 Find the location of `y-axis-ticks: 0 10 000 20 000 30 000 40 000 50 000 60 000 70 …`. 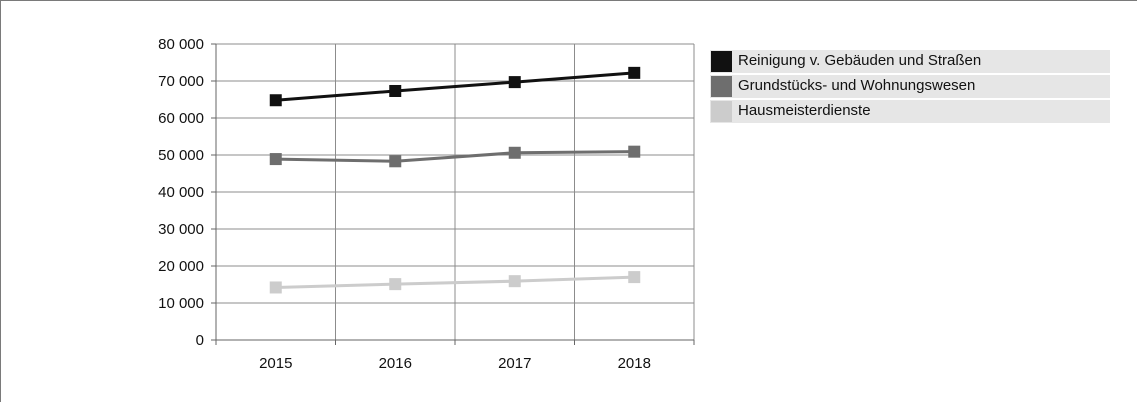

y-axis-ticks: 0 10 000 20 000 30 000 40 000 50 000 60 000 70 … is located at coordinates (187, 192).